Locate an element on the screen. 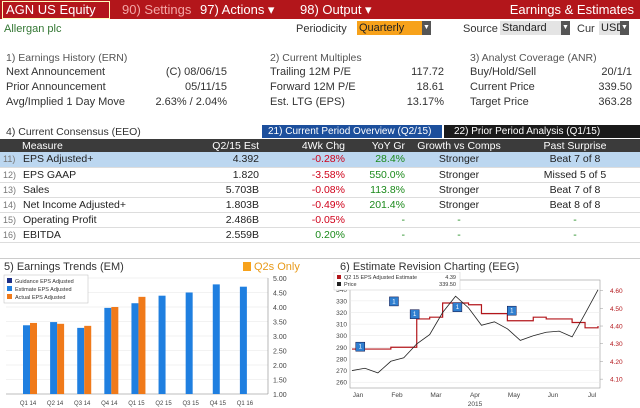  output-menu: 98) Output ▾ is located at coordinates (336, 9).